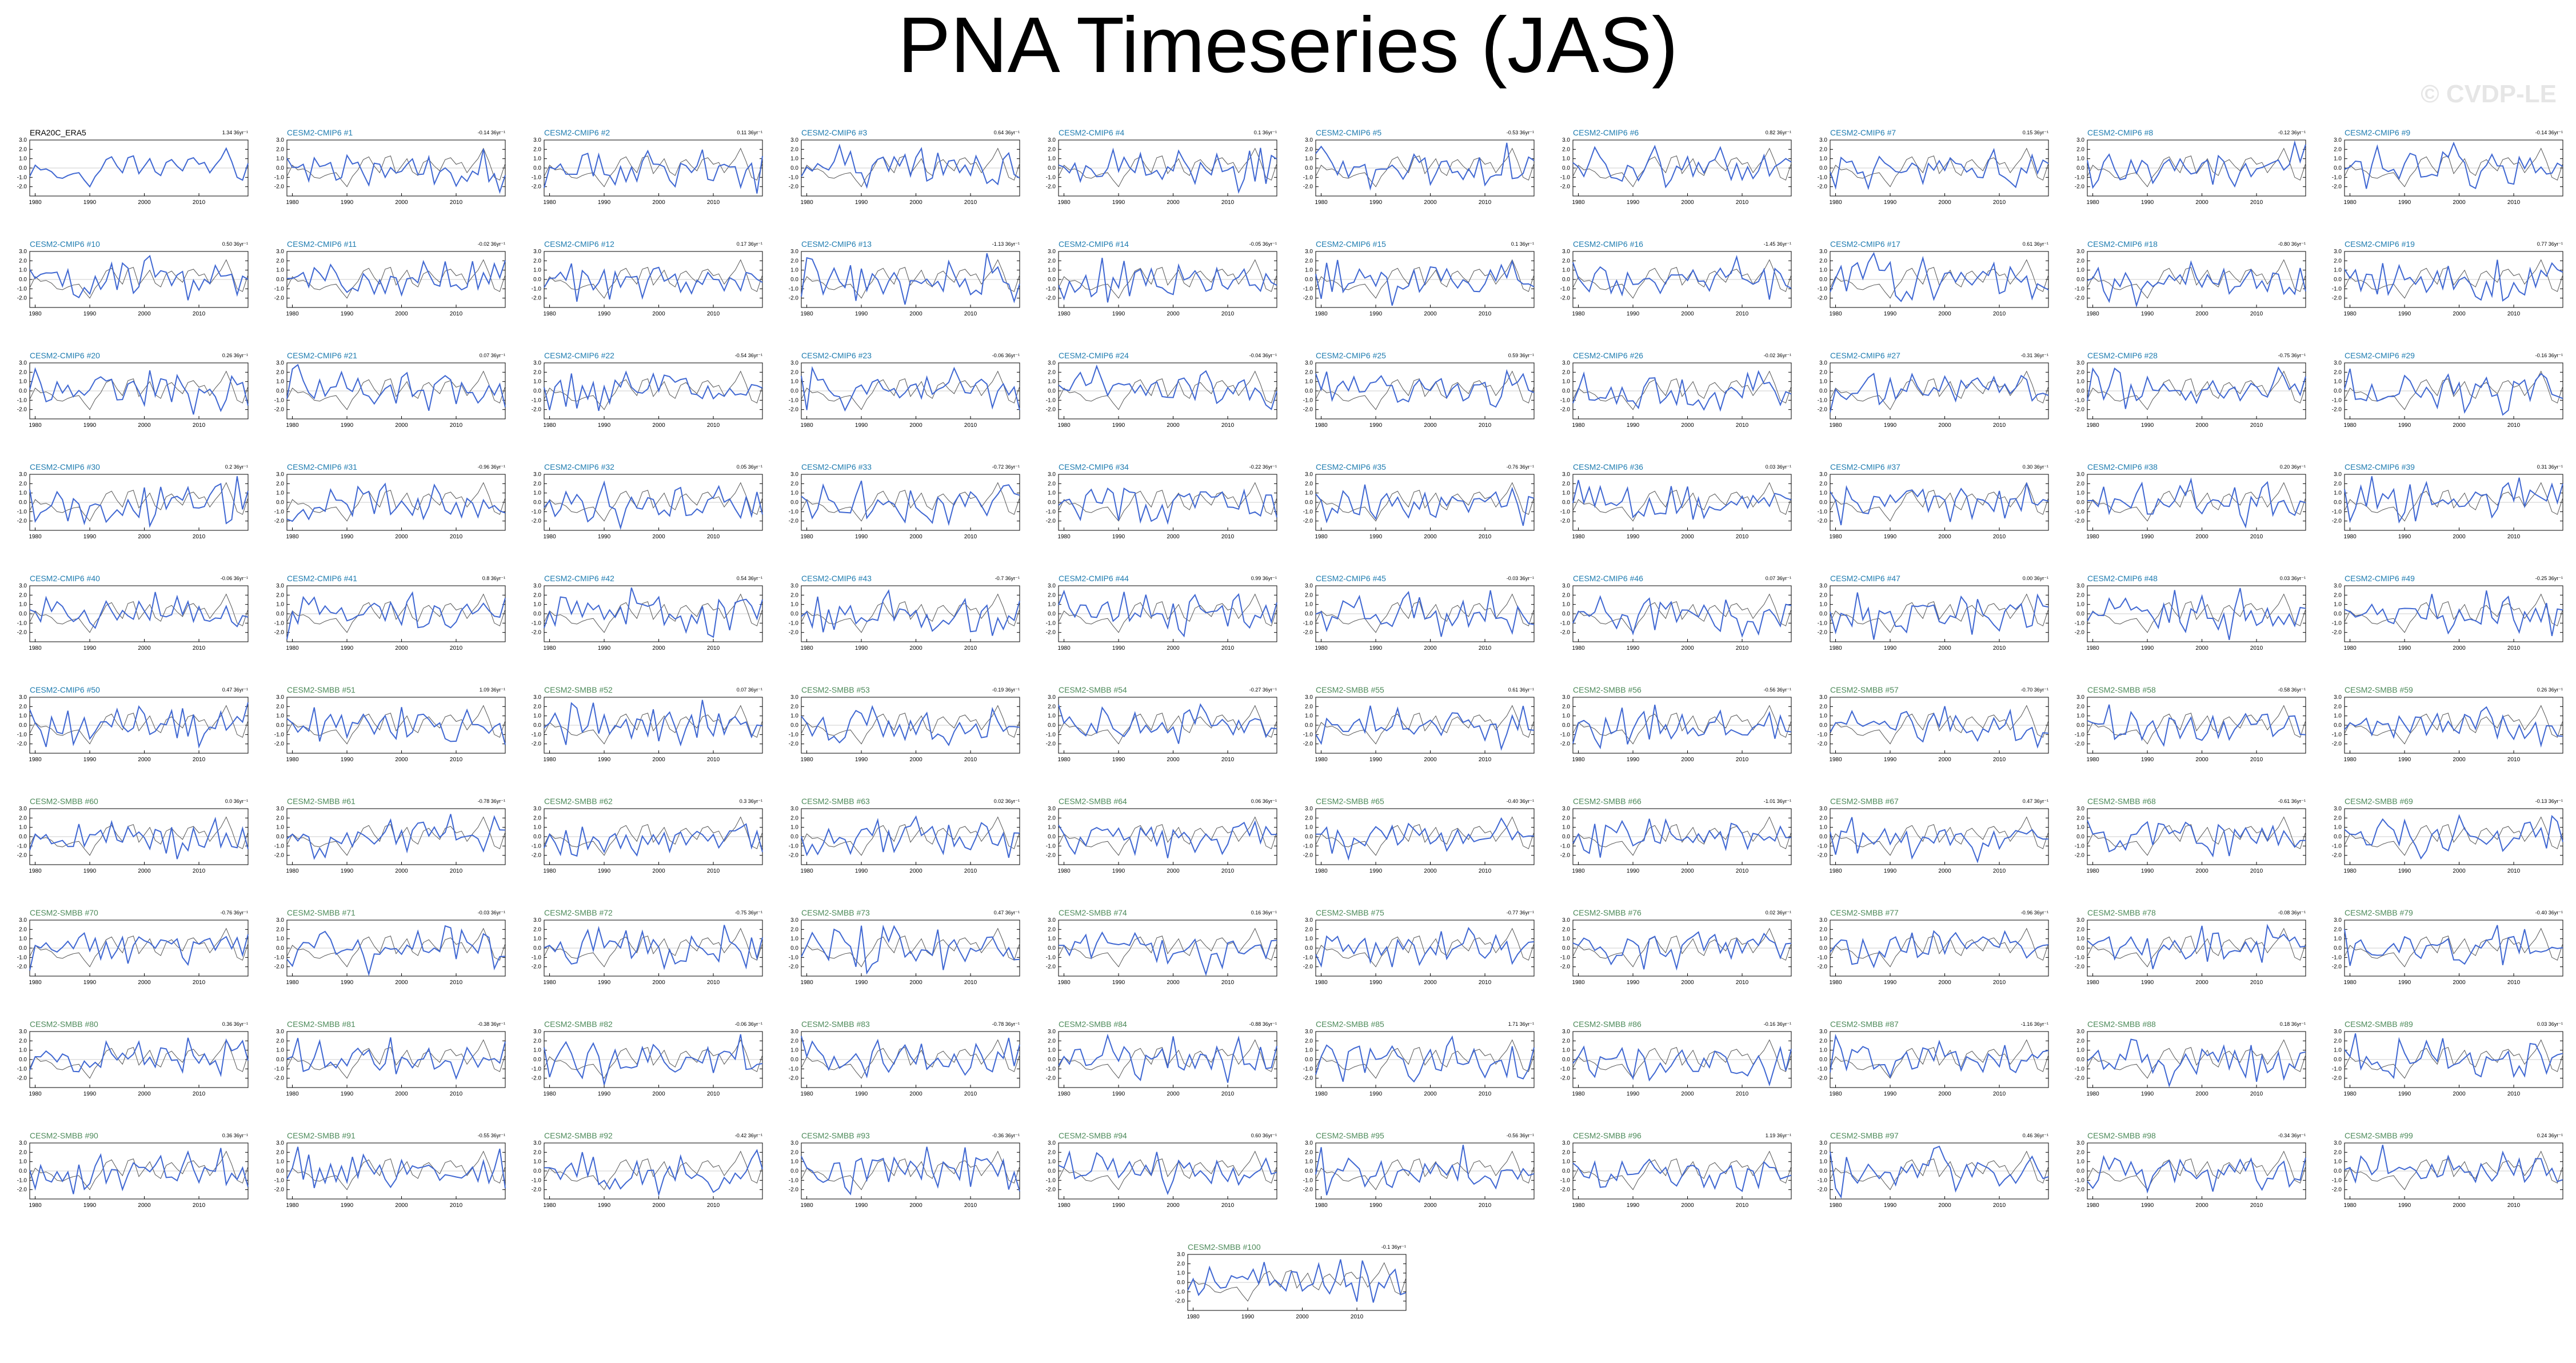 The width and height of the screenshot is (2576, 1363). I want to click on panel-title: CESM2-CMIP6 #12, so click(579, 244).